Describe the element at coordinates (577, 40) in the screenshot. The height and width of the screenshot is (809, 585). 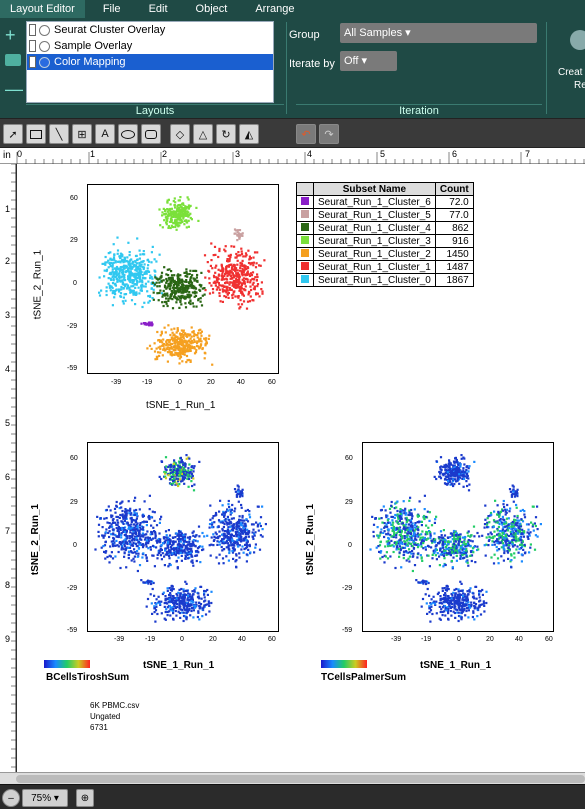
I see `gear-icon` at that location.